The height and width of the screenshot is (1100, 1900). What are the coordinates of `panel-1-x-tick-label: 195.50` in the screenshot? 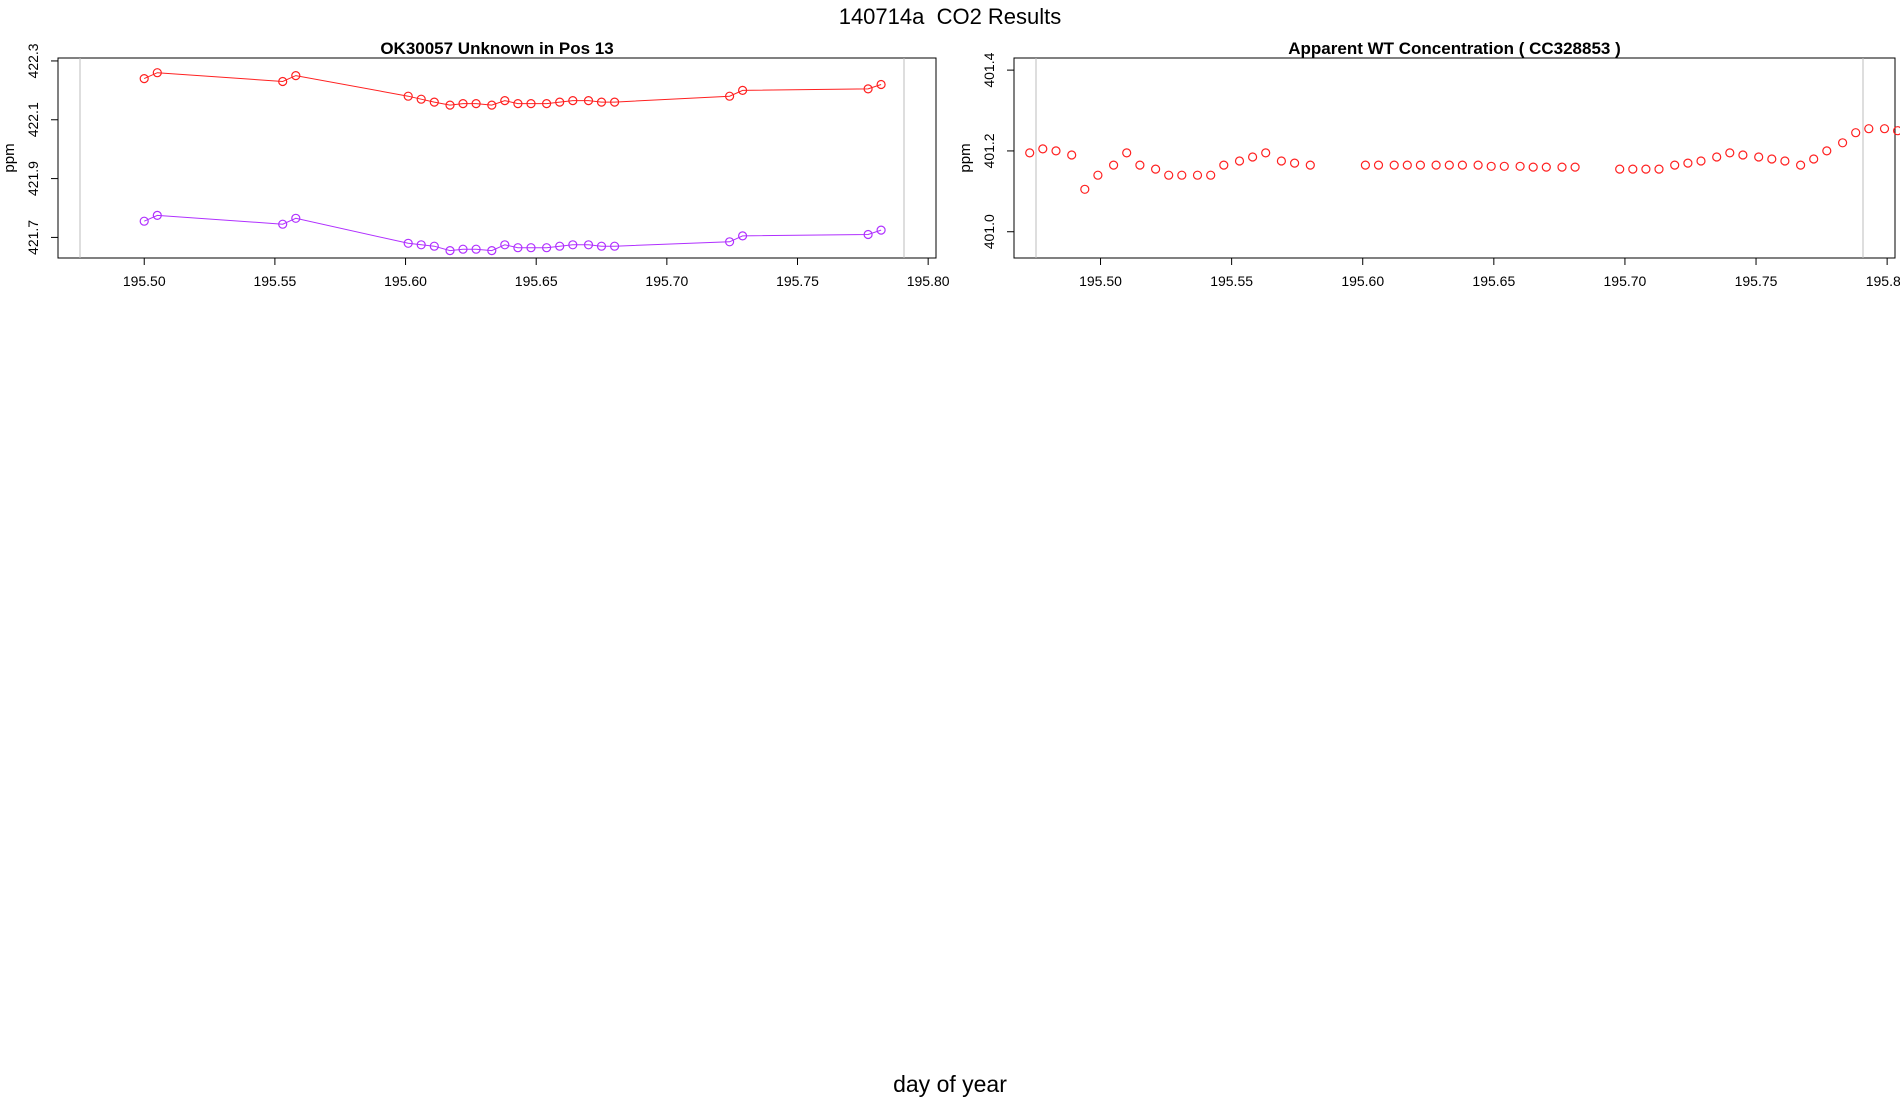 It's located at (144, 281).